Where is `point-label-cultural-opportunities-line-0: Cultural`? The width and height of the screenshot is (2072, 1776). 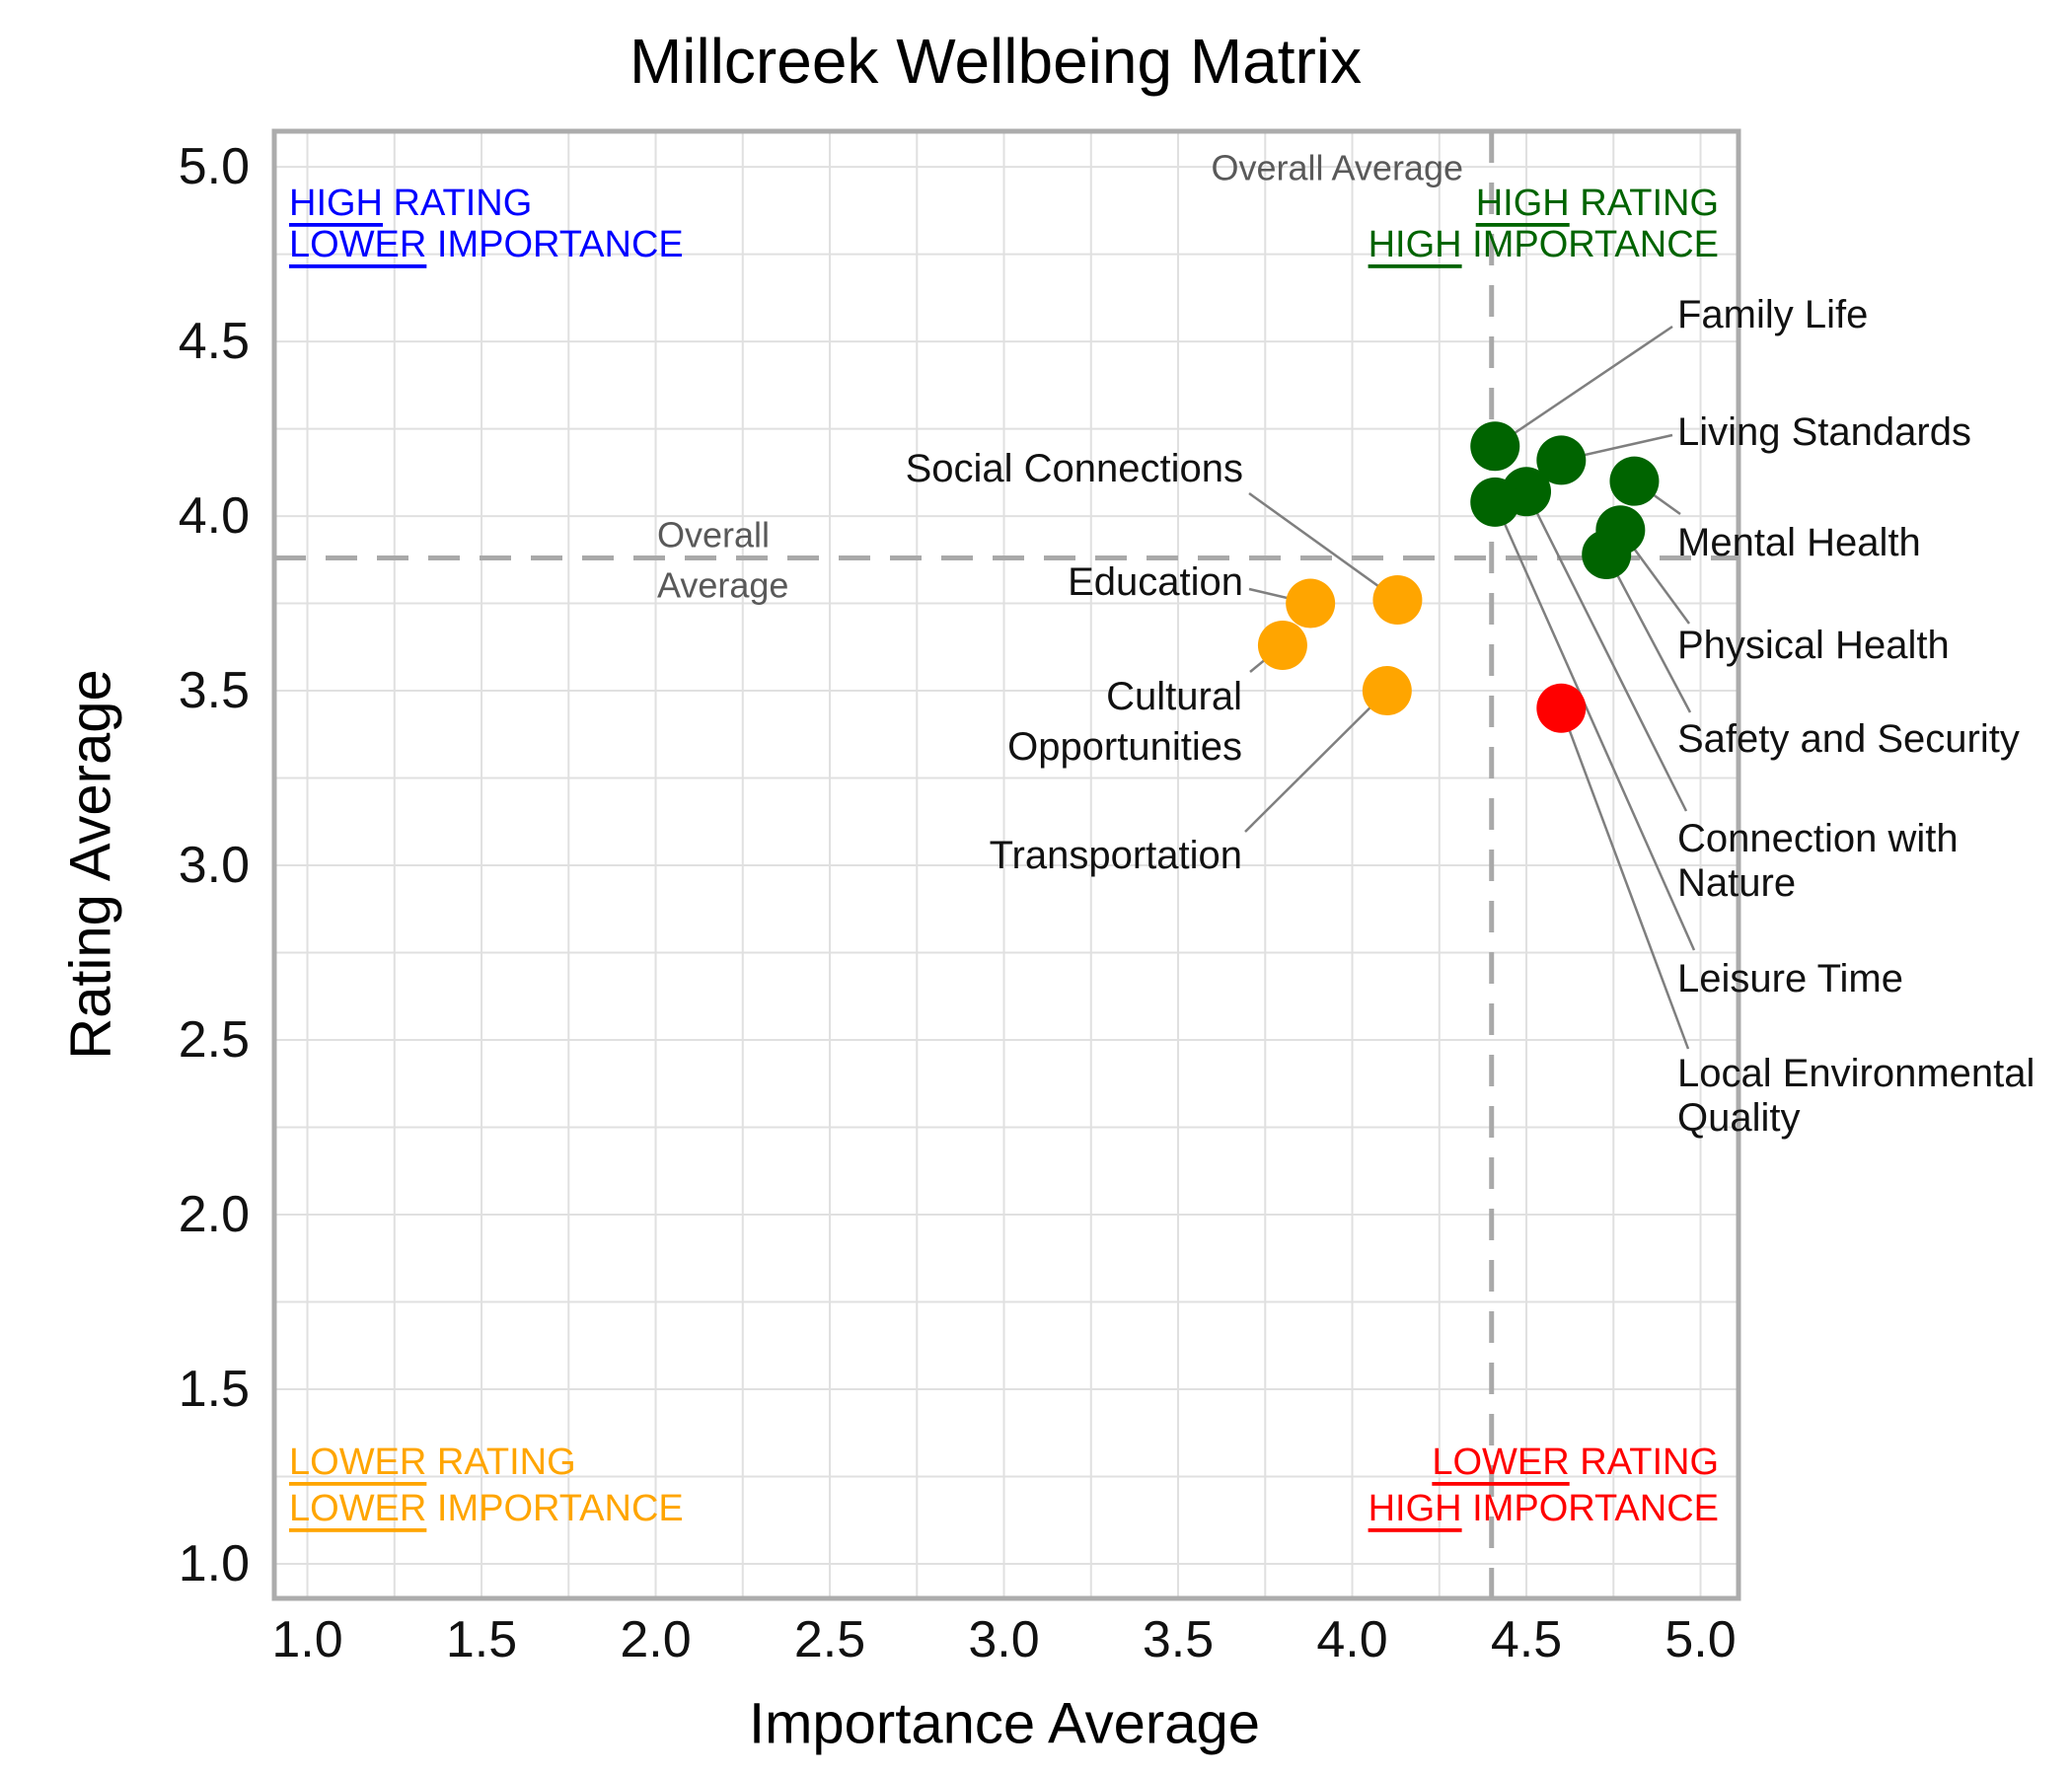
point-label-cultural-opportunities-line-0: Cultural is located at coordinates (1174, 696).